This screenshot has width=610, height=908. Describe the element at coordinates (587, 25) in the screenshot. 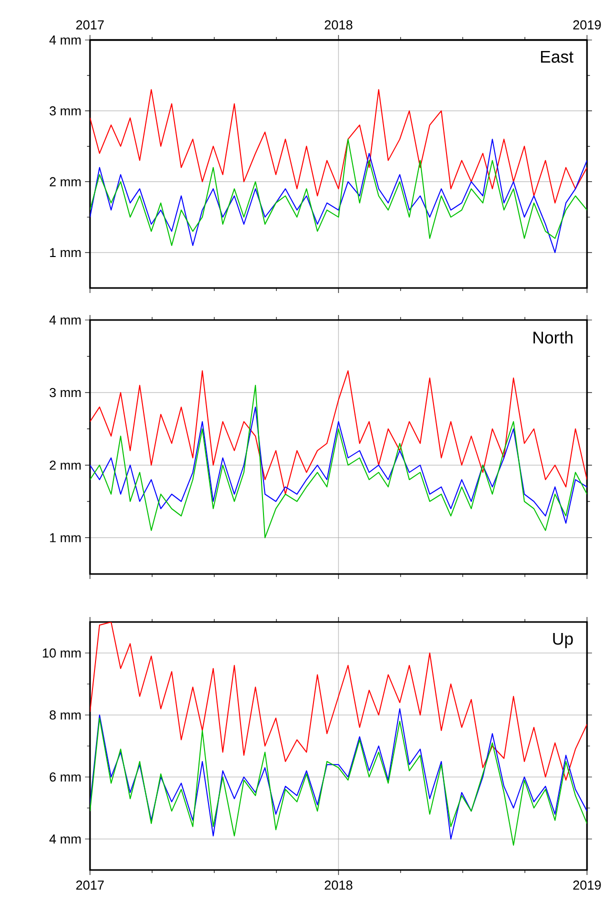

I see `x2-tick-label: 2019` at that location.